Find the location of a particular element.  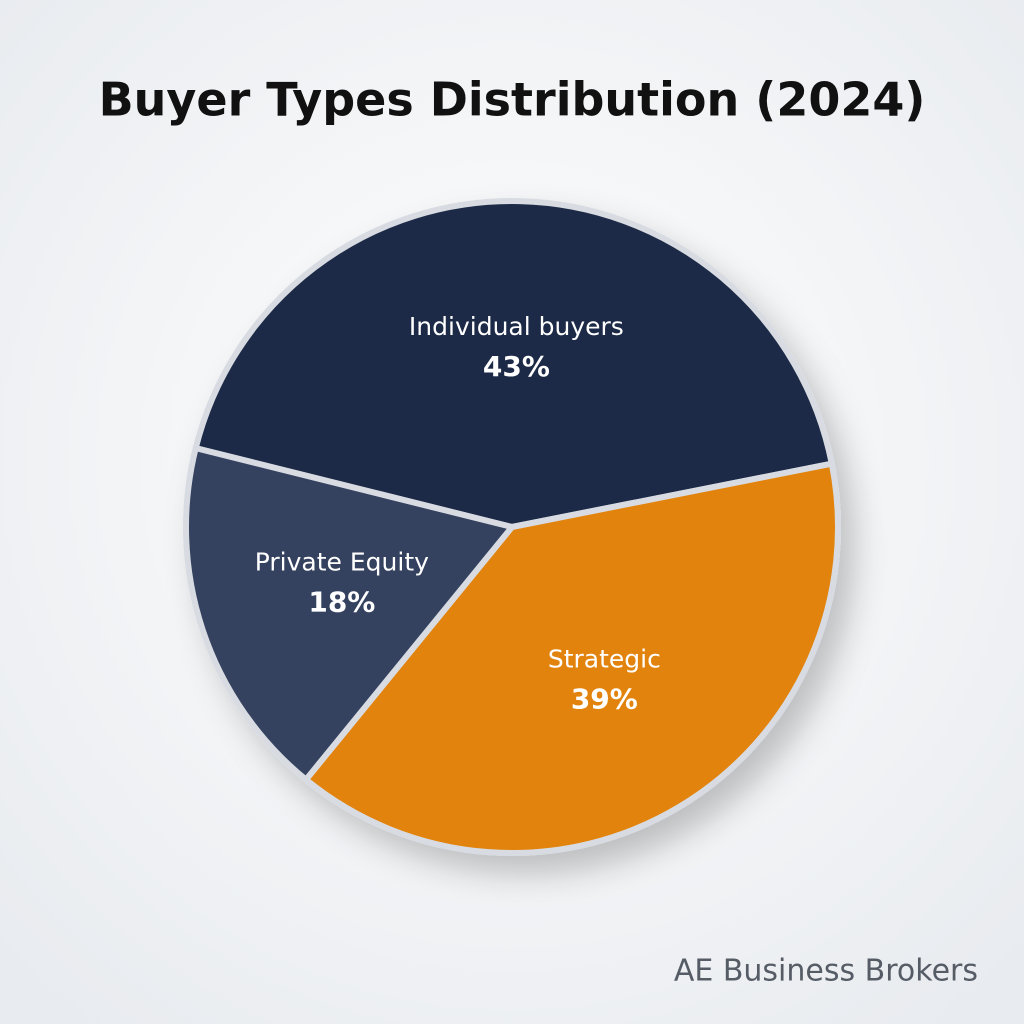

slice-name: Private Equity is located at coordinates (342, 562).